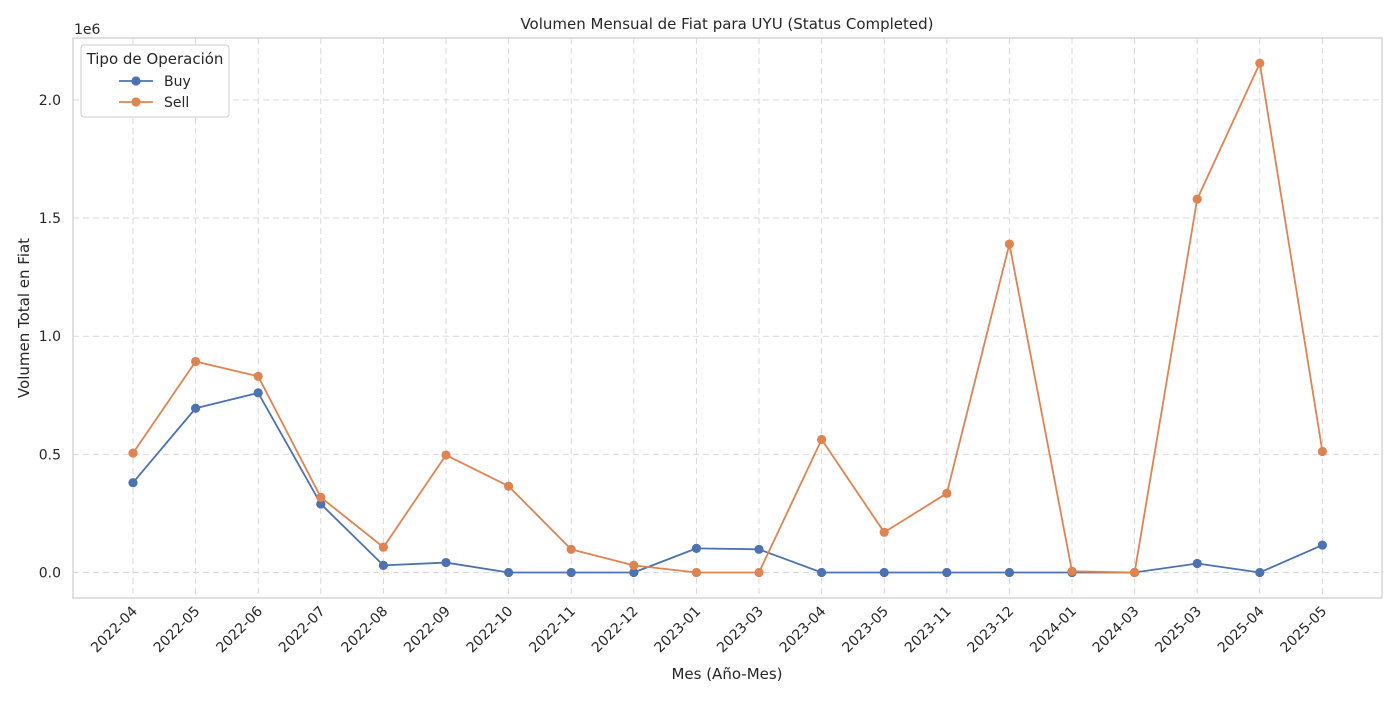 Image resolution: width=1400 pixels, height=704 pixels. Describe the element at coordinates (615, 630) in the screenshot. I see `x-tick-label: 2022-12` at that location.